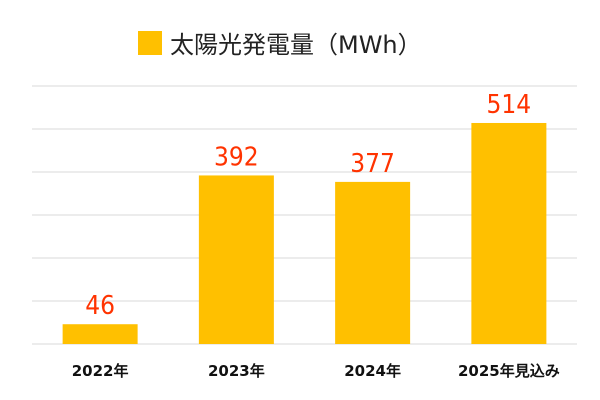 Image resolution: width=600 pixels, height=400 pixels. Describe the element at coordinates (372, 371) in the screenshot. I see `category-label: 2024年` at that location.